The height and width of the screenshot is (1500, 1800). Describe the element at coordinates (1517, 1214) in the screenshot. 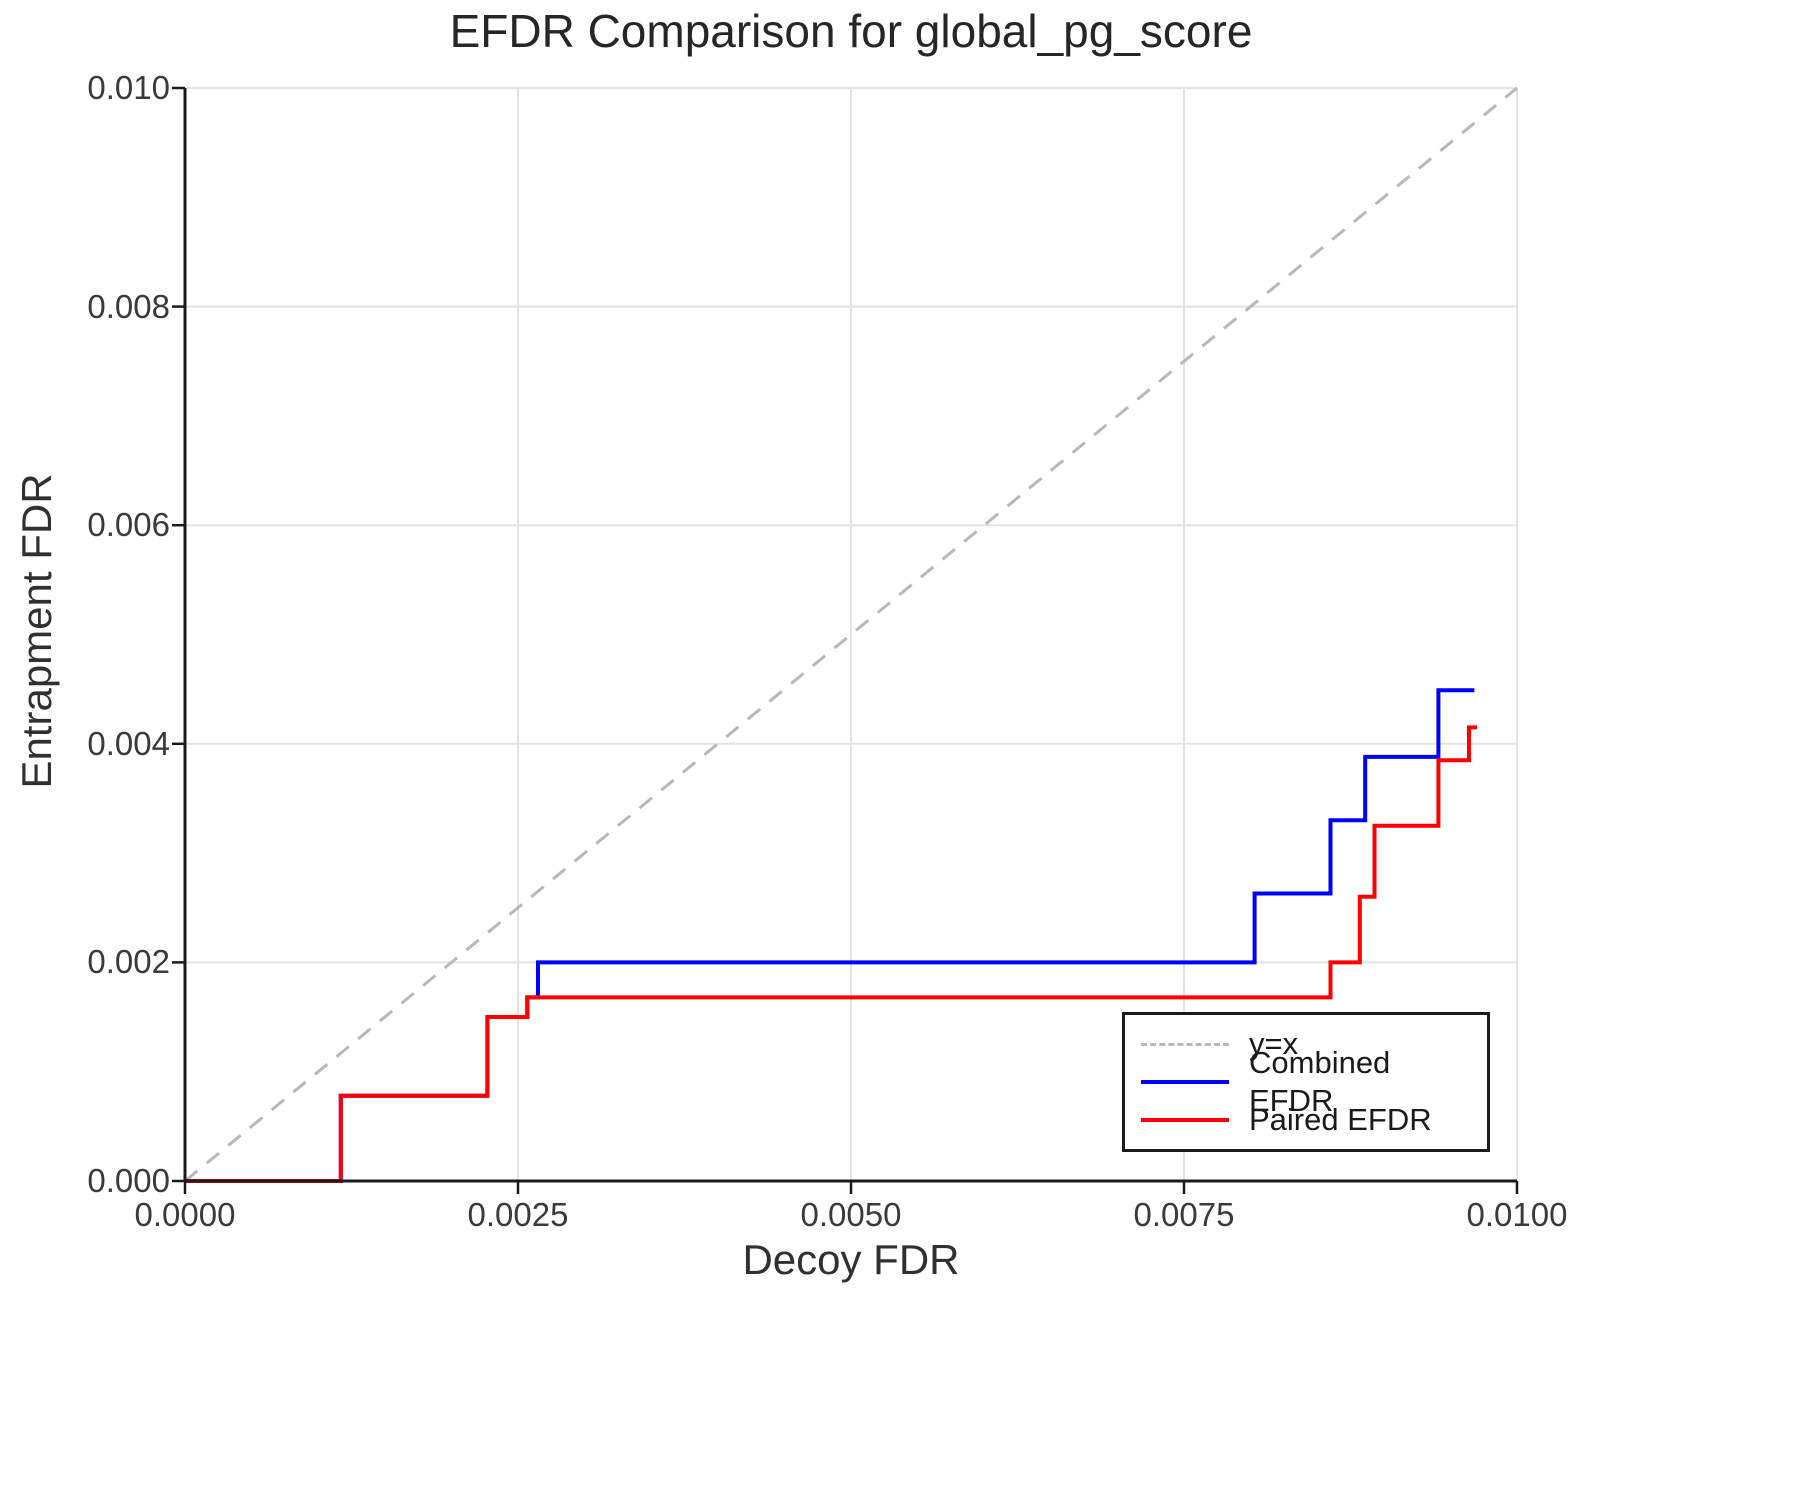

I see `x-tick-label: 0.0100` at that location.